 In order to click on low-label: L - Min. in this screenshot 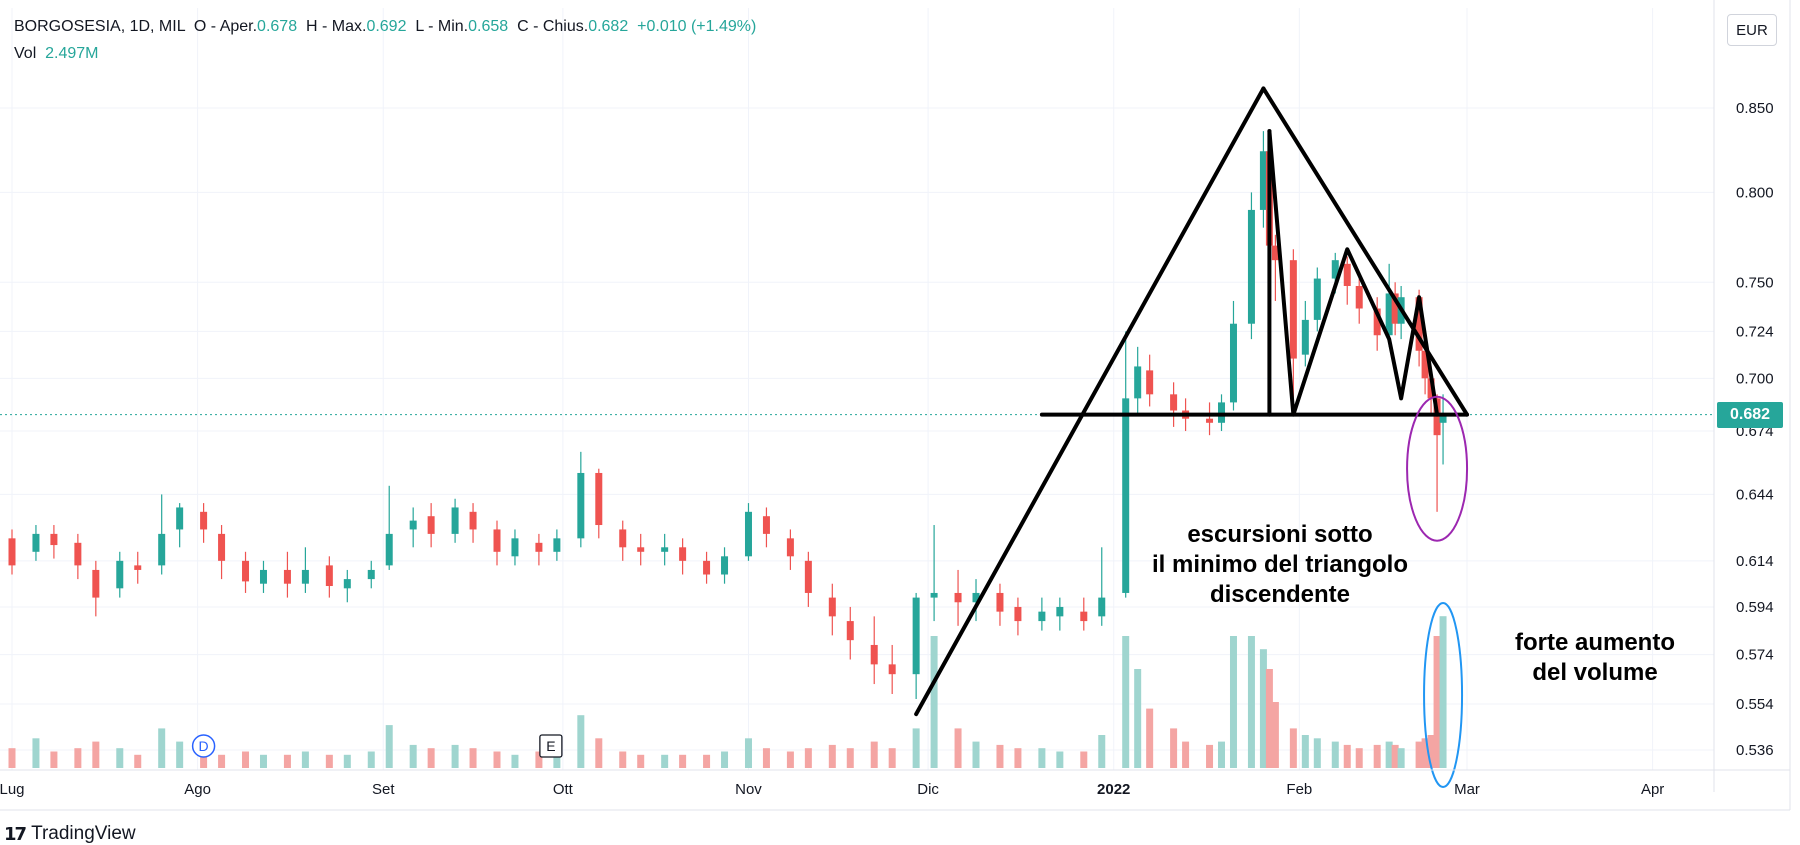, I will do `click(442, 26)`.